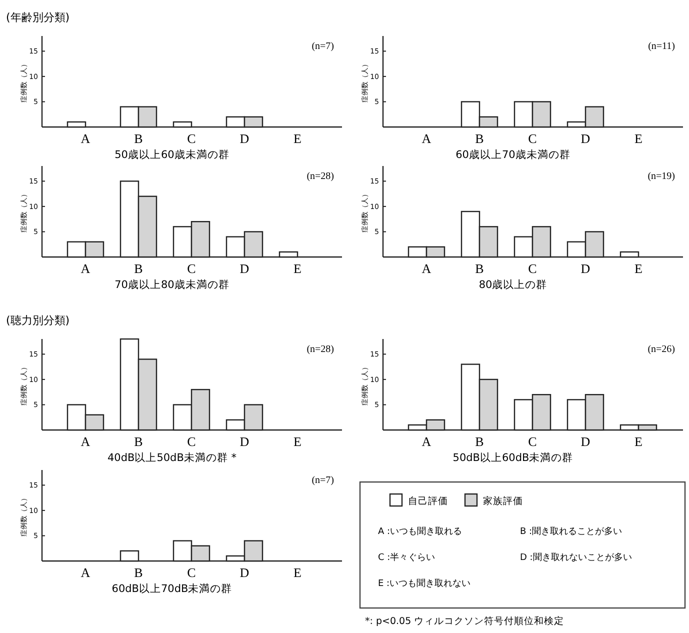  Describe the element at coordinates (661, 176) in the screenshot. I see `annotation: (n=19)` at that location.